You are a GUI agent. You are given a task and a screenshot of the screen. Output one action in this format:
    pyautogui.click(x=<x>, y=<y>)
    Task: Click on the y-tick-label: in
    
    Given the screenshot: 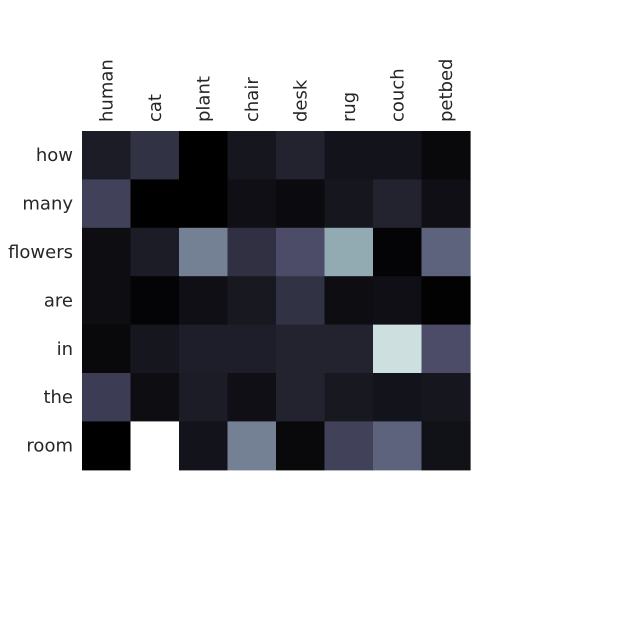 What is the action you would take?
    pyautogui.click(x=65, y=349)
    